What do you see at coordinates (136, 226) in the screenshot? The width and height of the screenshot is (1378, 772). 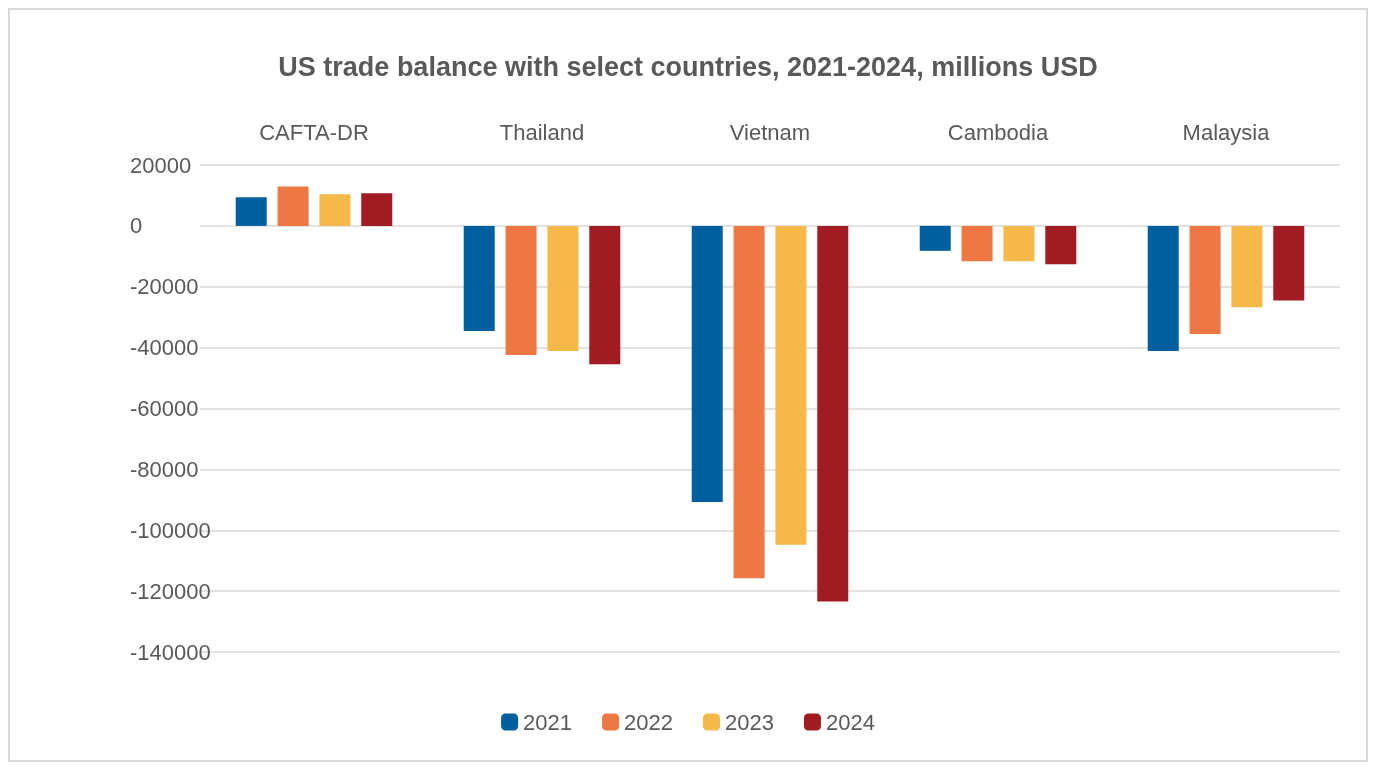 I see `y-tick-label: 0` at bounding box center [136, 226].